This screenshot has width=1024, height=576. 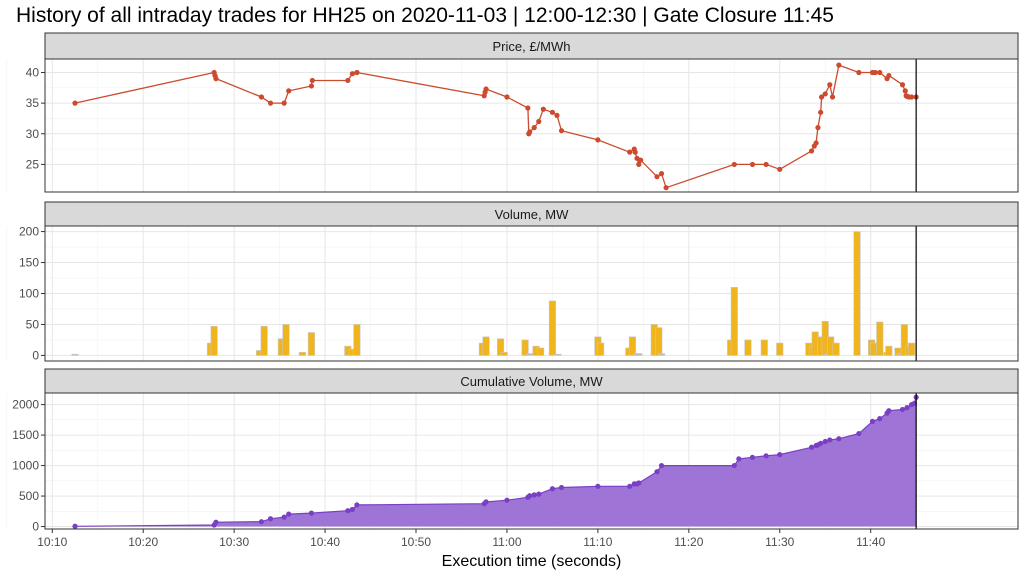 What do you see at coordinates (25, 405) in the screenshot?
I see `y-tick-label: 2000` at bounding box center [25, 405].